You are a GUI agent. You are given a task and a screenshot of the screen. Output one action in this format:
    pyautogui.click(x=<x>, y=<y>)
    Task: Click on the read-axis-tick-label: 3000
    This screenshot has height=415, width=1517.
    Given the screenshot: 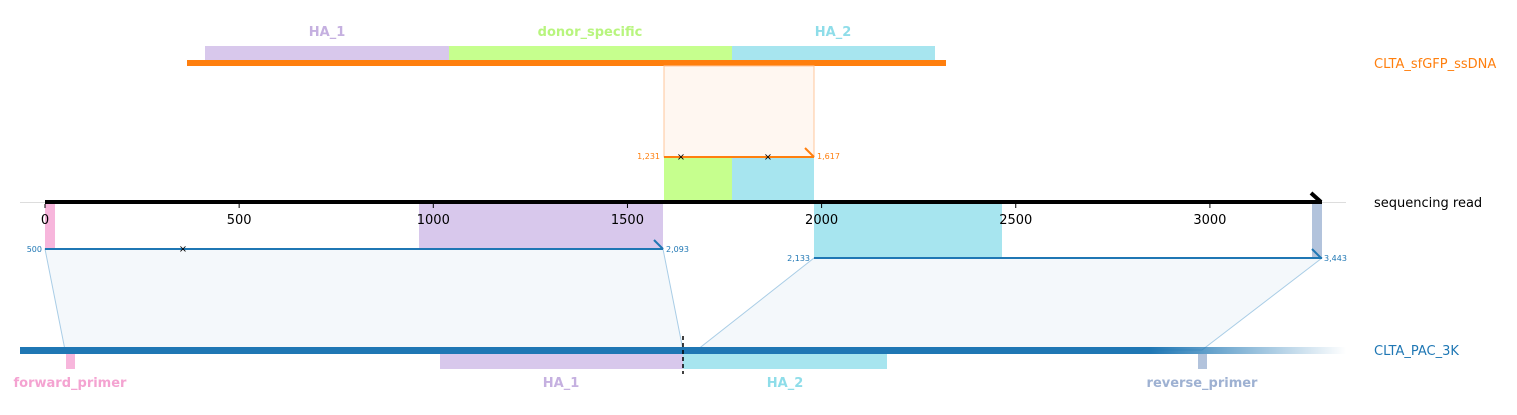 What is the action you would take?
    pyautogui.click(x=1209, y=220)
    